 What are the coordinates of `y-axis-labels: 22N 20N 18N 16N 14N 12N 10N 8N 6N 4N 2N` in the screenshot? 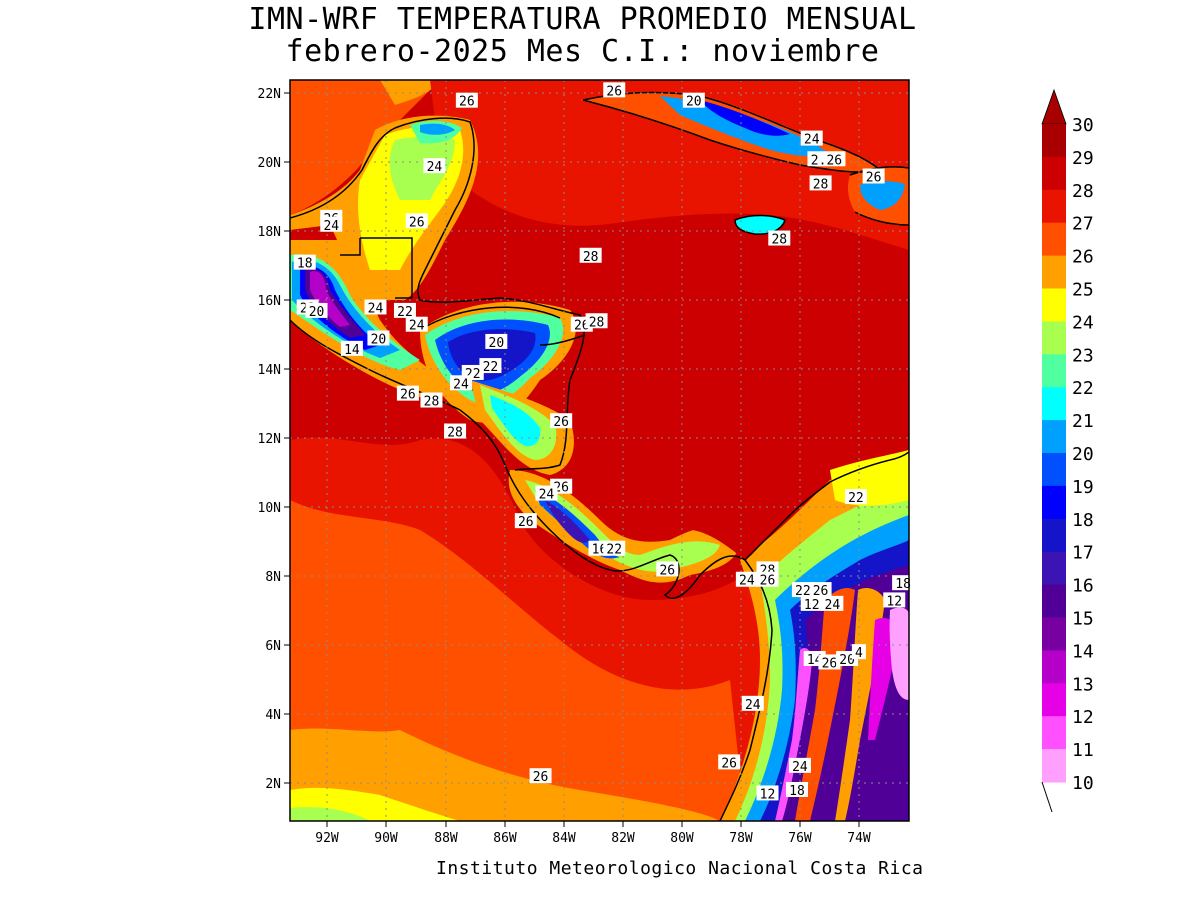 It's located at (269, 439).